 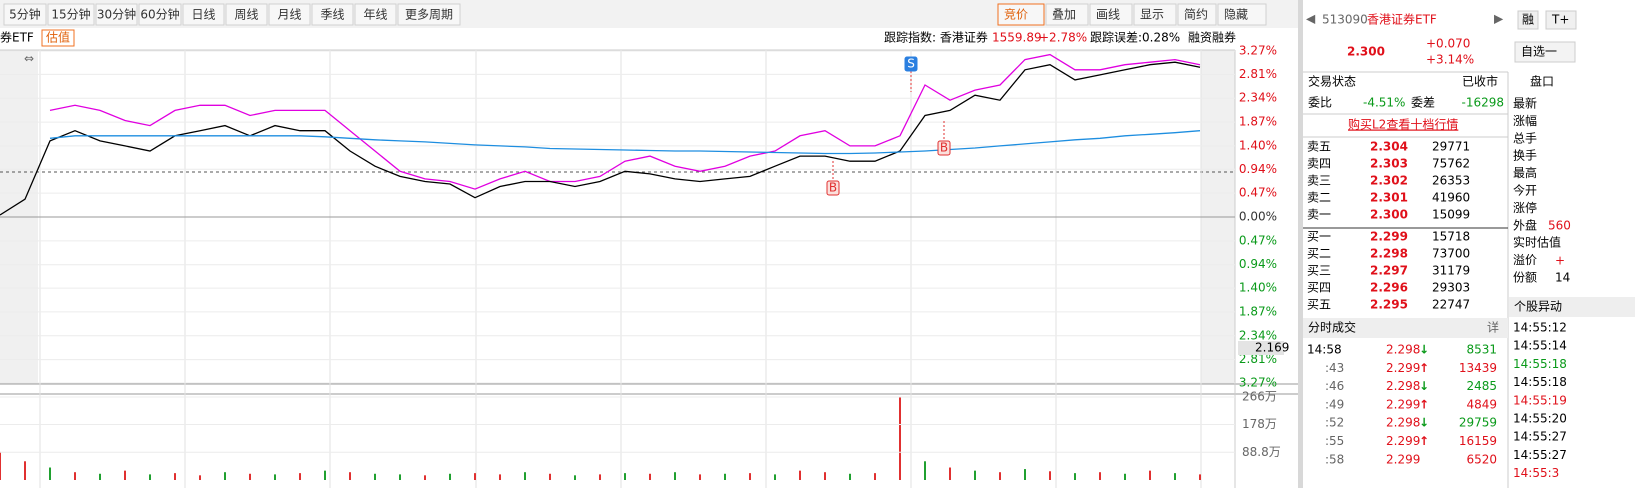 What do you see at coordinates (1261, 348) in the screenshot?
I see `price-tag` at bounding box center [1261, 348].